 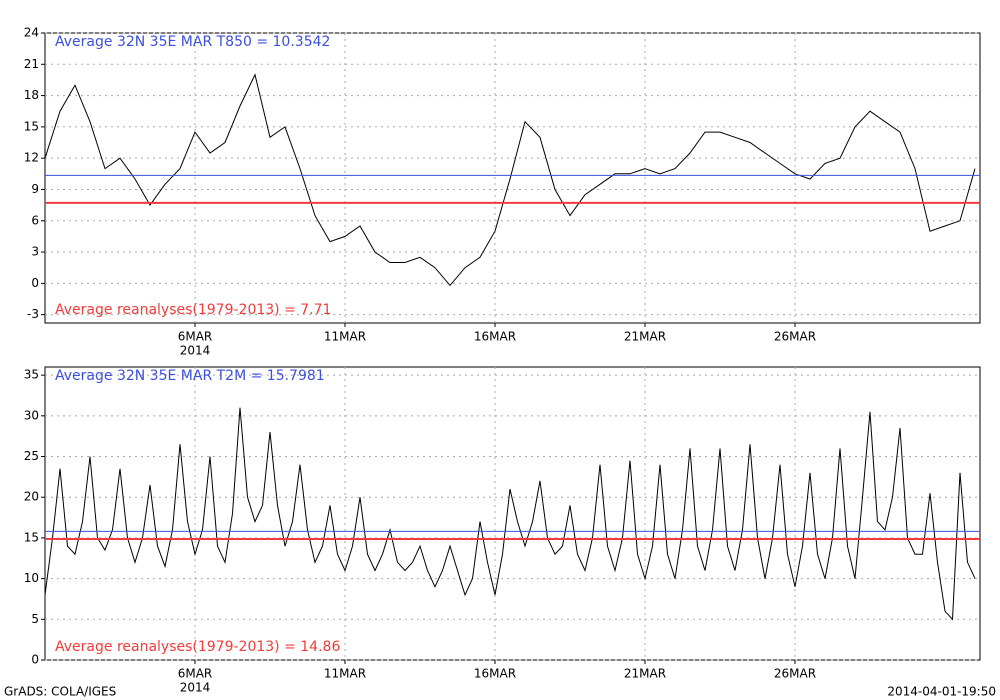 I want to click on footer-right: 2014-04-01-19:50, so click(x=941, y=692).